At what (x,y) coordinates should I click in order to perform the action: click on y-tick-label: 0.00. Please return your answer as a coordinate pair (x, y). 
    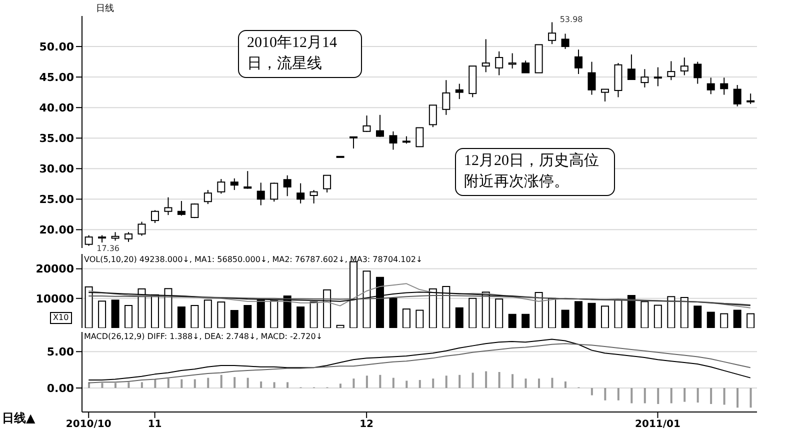
    Looking at the image, I should click on (60, 388).